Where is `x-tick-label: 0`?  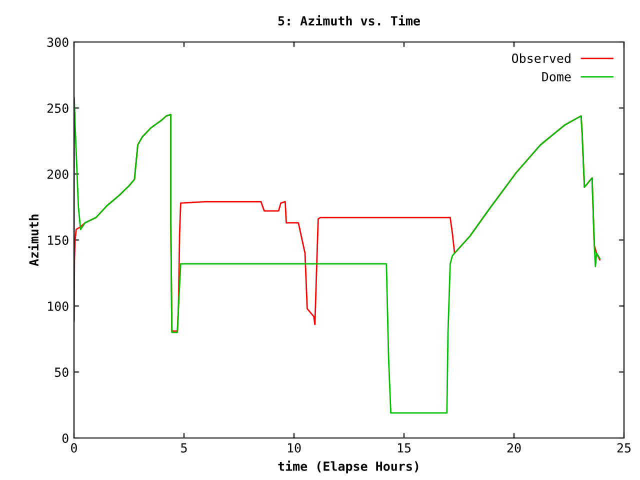
x-tick-label: 0 is located at coordinates (74, 448).